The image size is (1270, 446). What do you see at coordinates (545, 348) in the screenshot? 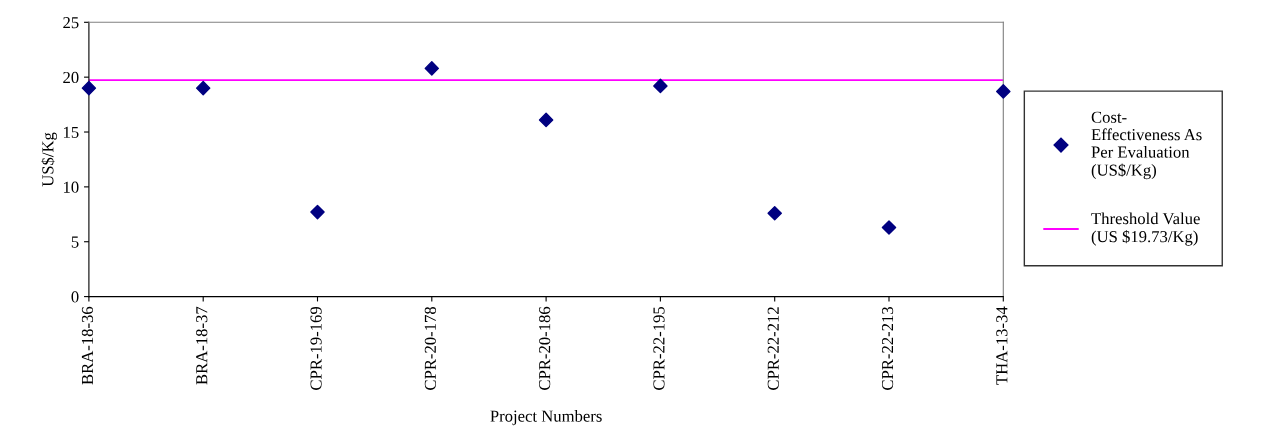
I see `x-tick-label: CPR-20-186` at bounding box center [545, 348].